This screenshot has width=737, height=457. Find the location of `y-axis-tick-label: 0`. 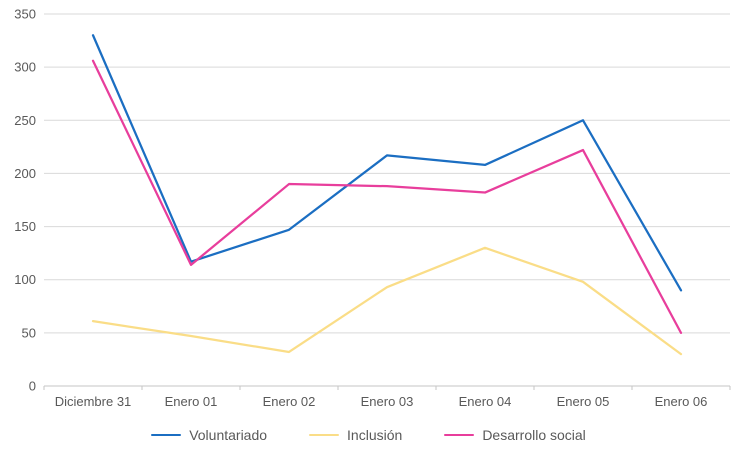

y-axis-tick-label: 0 is located at coordinates (32, 386).